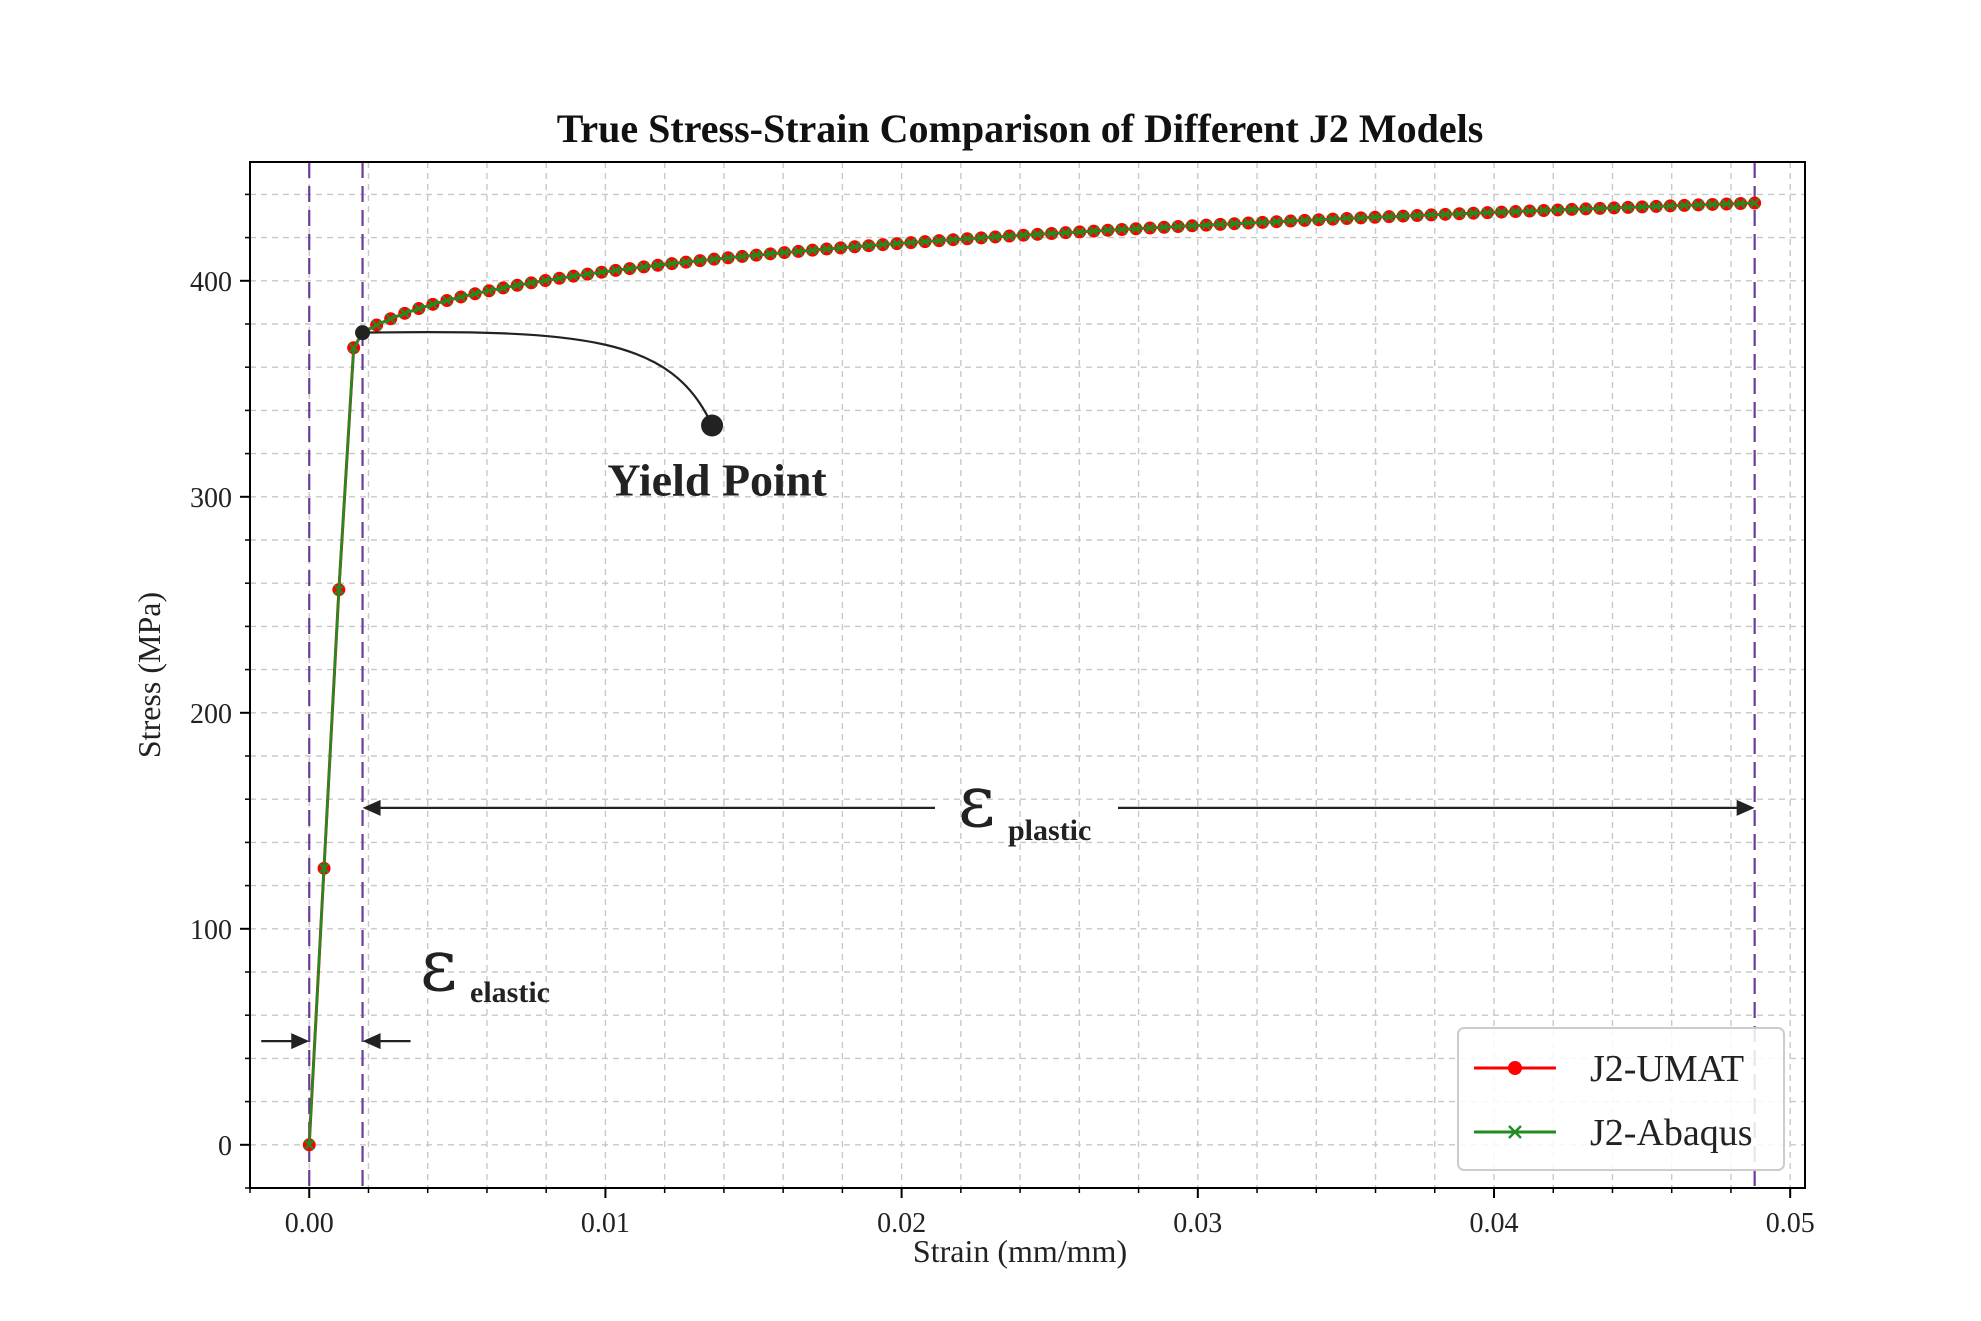  What do you see at coordinates (1197, 1223) in the screenshot?
I see `x-tick-label: 0.03` at bounding box center [1197, 1223].